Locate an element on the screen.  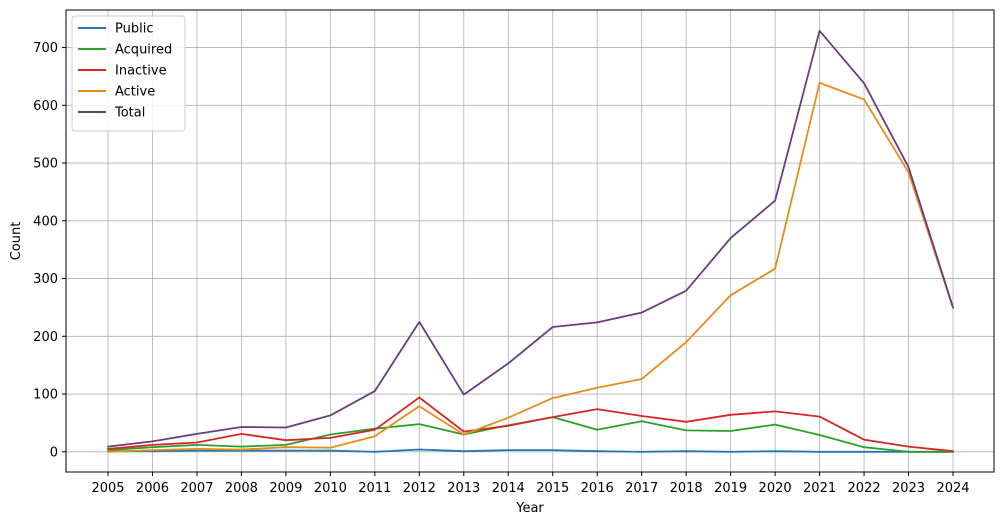
legend: Public Acquired Inactive Active Total is located at coordinates (128, 73).